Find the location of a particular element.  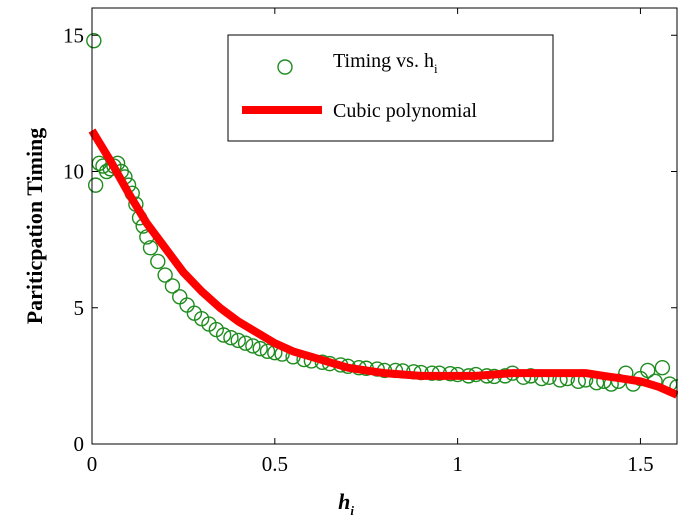

legend-marker-scatter is located at coordinates (285, 67).